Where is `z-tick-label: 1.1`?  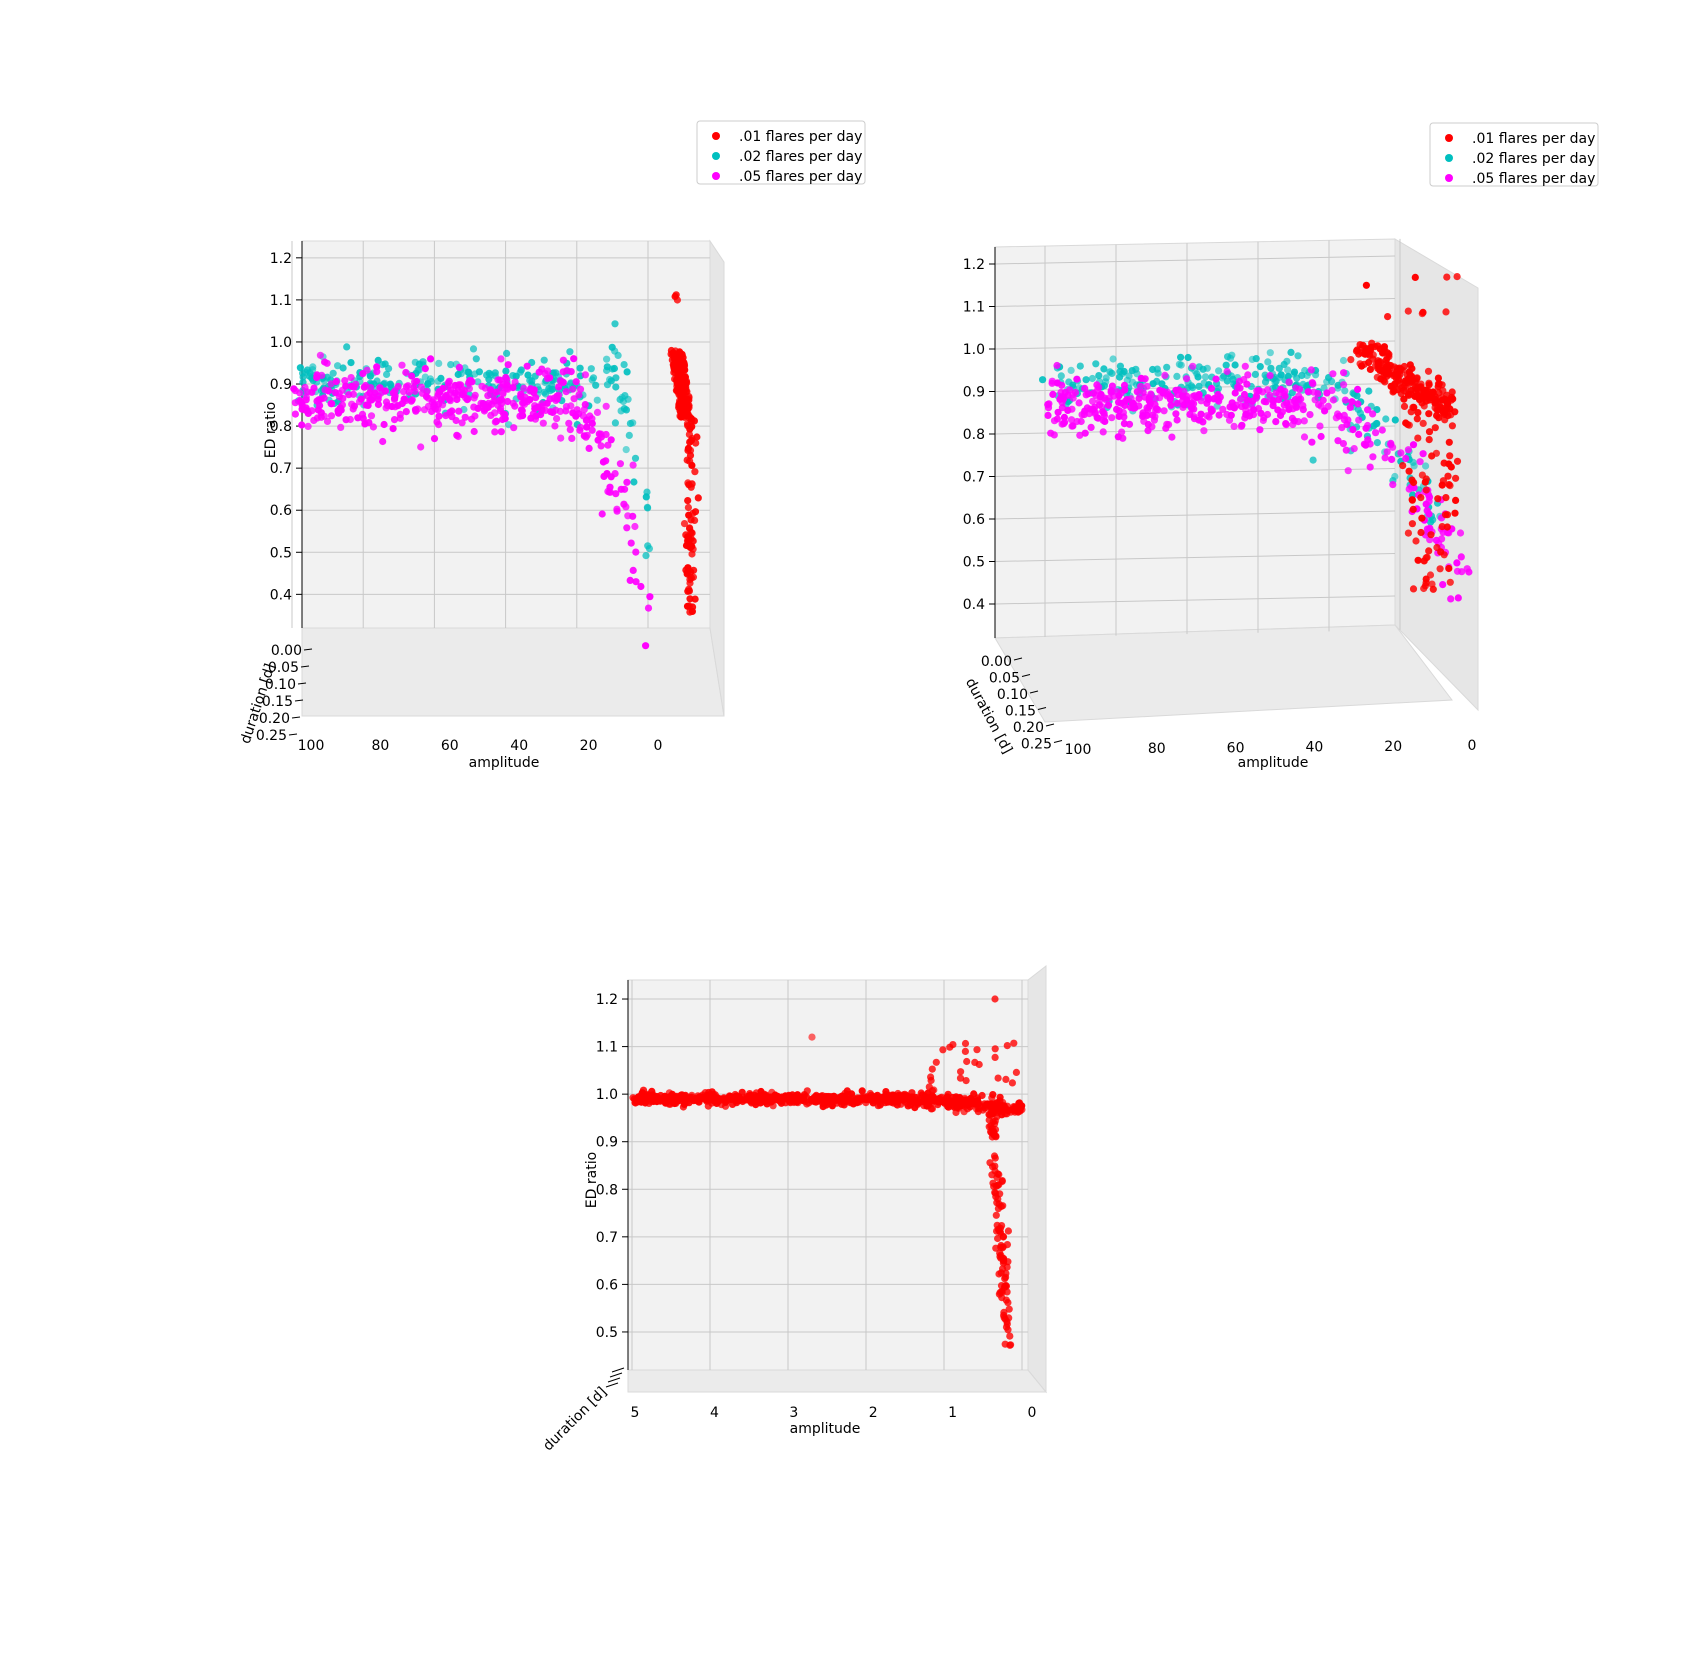
z-tick-label: 1.1 is located at coordinates (607, 1048).